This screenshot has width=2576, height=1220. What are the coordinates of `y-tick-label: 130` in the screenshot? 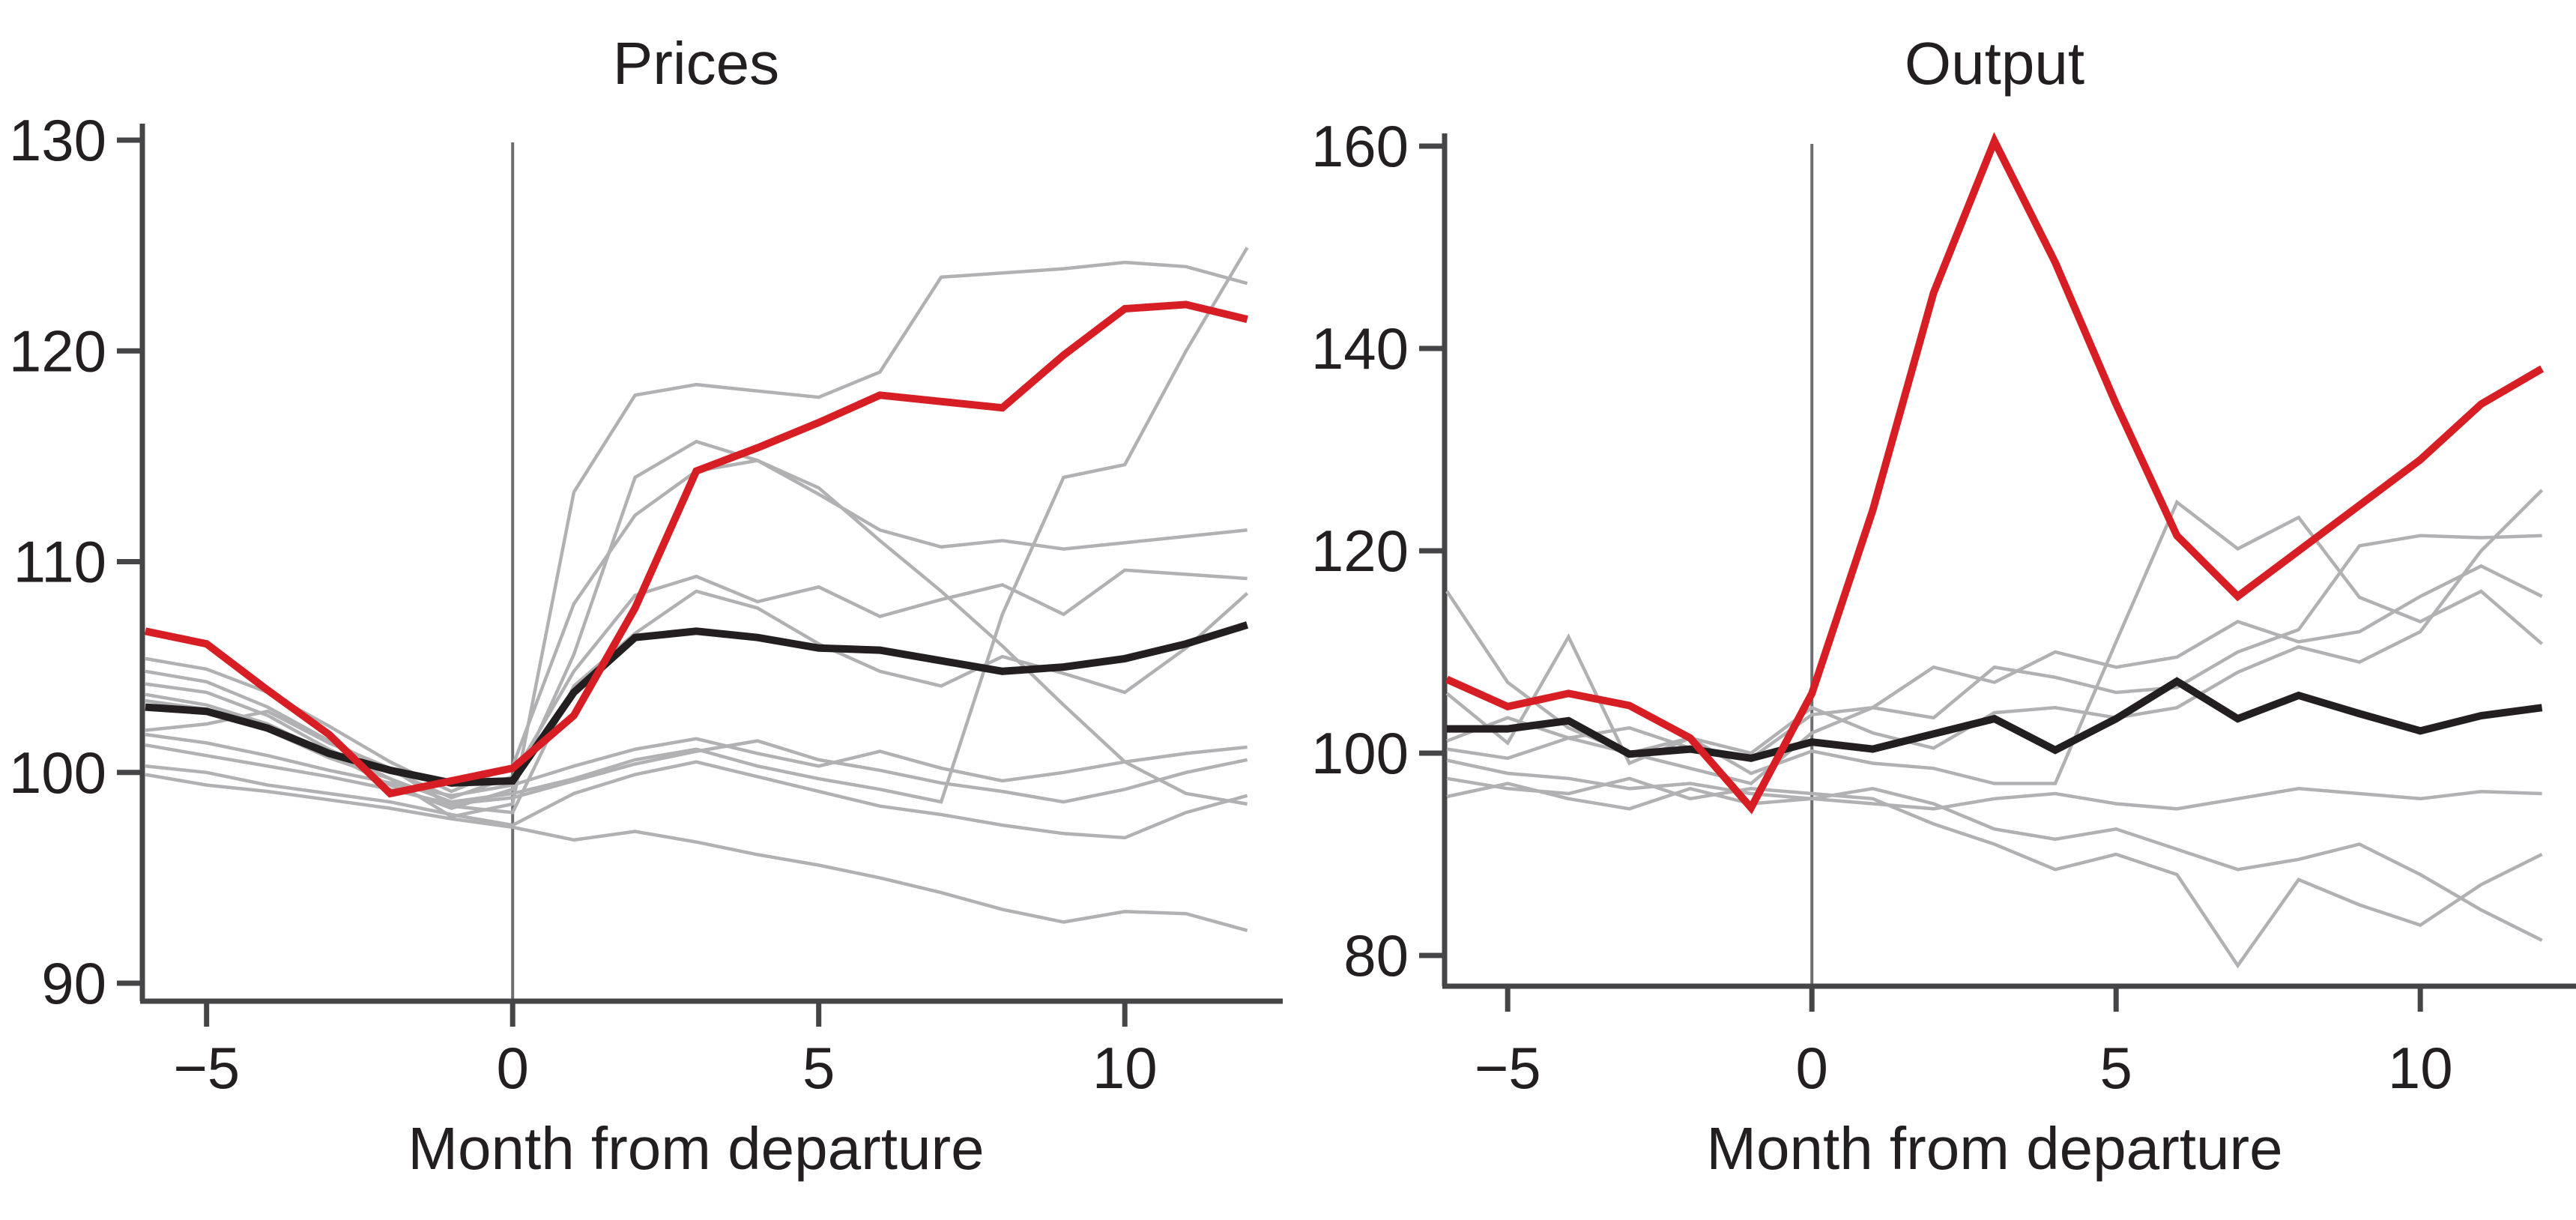 It's located at (57, 140).